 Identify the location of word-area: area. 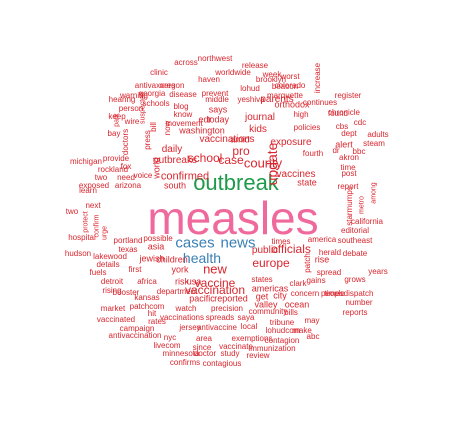
(204, 338).